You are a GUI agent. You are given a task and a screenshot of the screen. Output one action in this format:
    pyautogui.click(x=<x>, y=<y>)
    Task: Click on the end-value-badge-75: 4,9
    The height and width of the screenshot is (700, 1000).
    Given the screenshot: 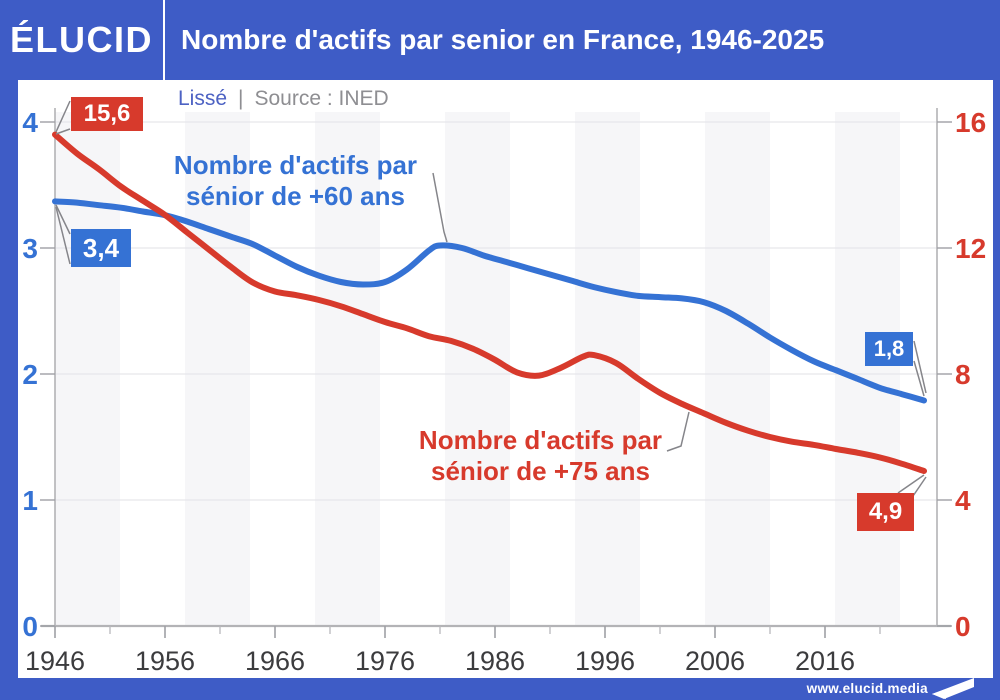 What is the action you would take?
    pyautogui.click(x=885, y=512)
    